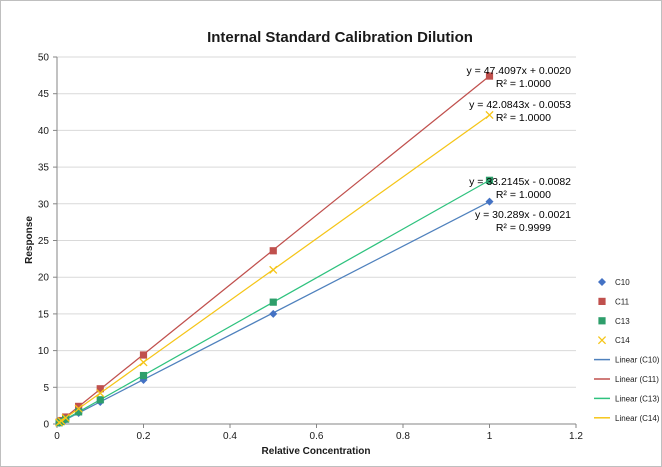 The image size is (662, 467). What do you see at coordinates (340, 37) in the screenshot?
I see `chart-title: Internal Standard Calibration Dilution` at bounding box center [340, 37].